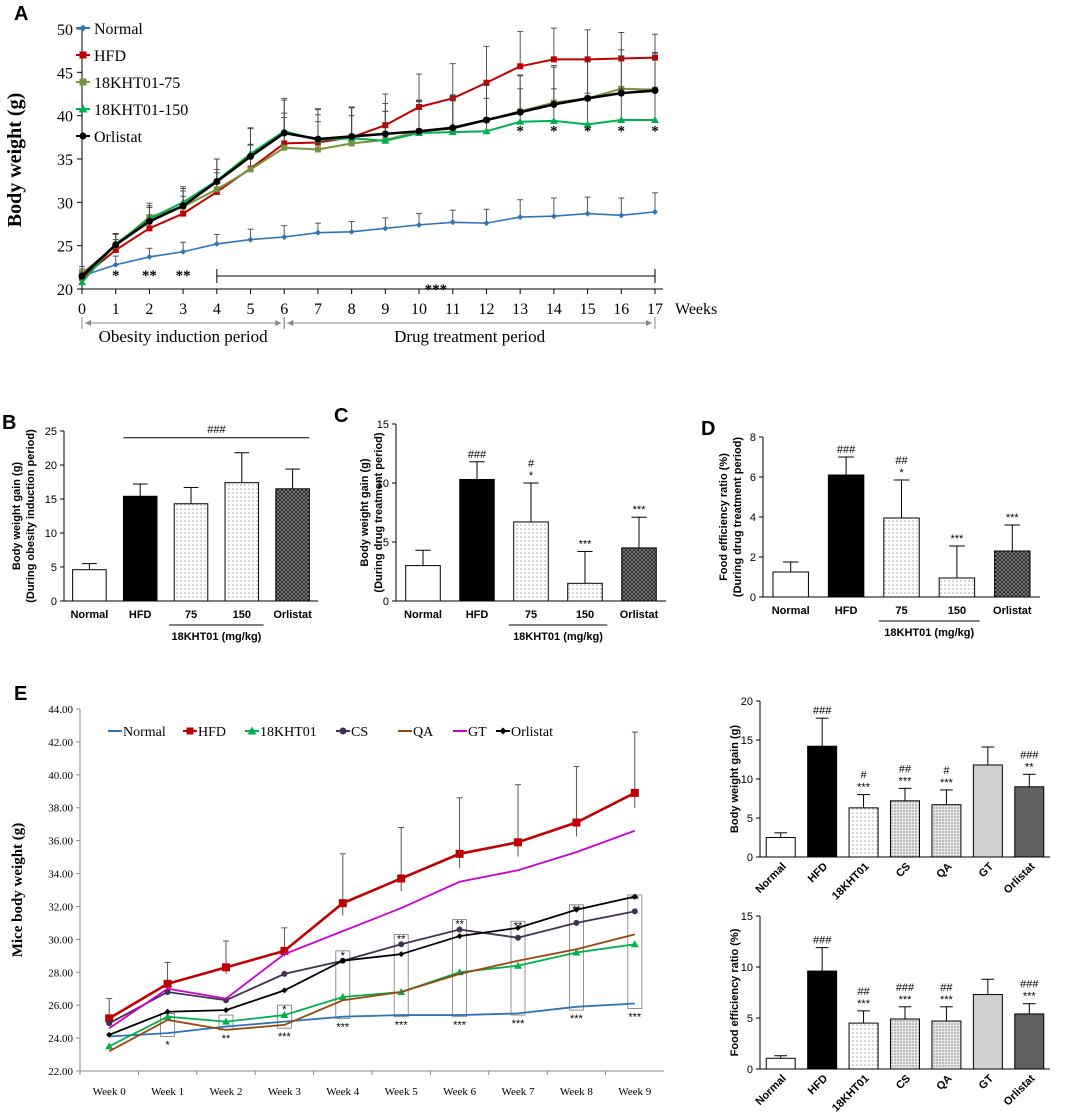 This screenshot has height=1119, width=1072. I want to click on y-axis-title: Body weight gain (g), so click(365, 512).